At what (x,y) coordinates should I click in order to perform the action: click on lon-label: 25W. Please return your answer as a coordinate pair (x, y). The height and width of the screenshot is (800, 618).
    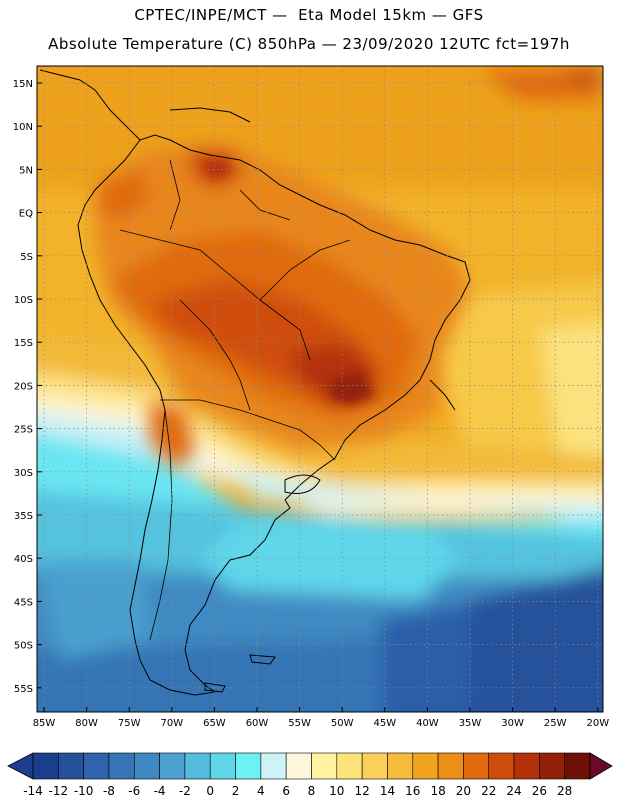
    Looking at the image, I should click on (555, 723).